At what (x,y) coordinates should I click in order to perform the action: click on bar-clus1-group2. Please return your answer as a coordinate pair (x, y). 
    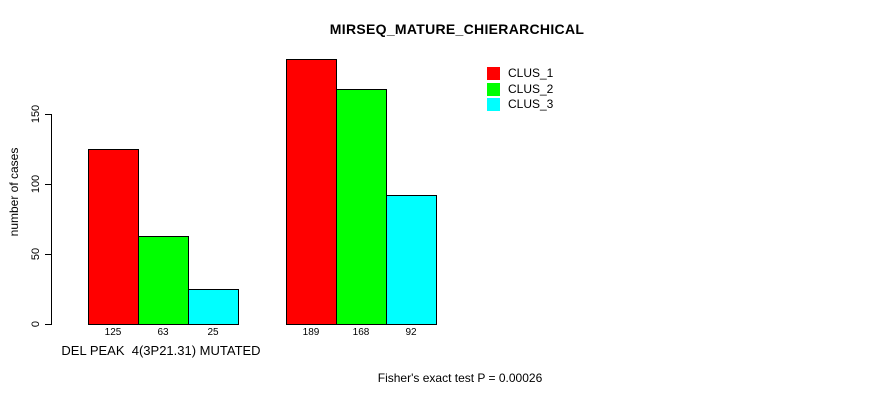
    Looking at the image, I should click on (311, 192).